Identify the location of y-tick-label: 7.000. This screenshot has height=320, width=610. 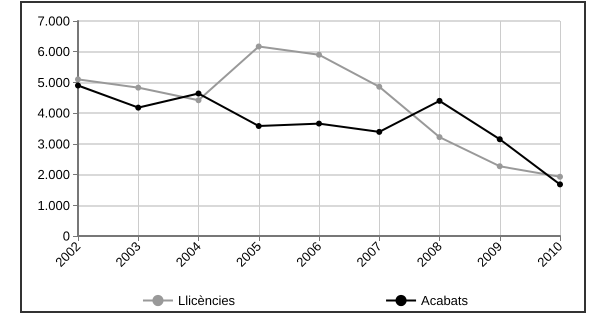
(53, 21).